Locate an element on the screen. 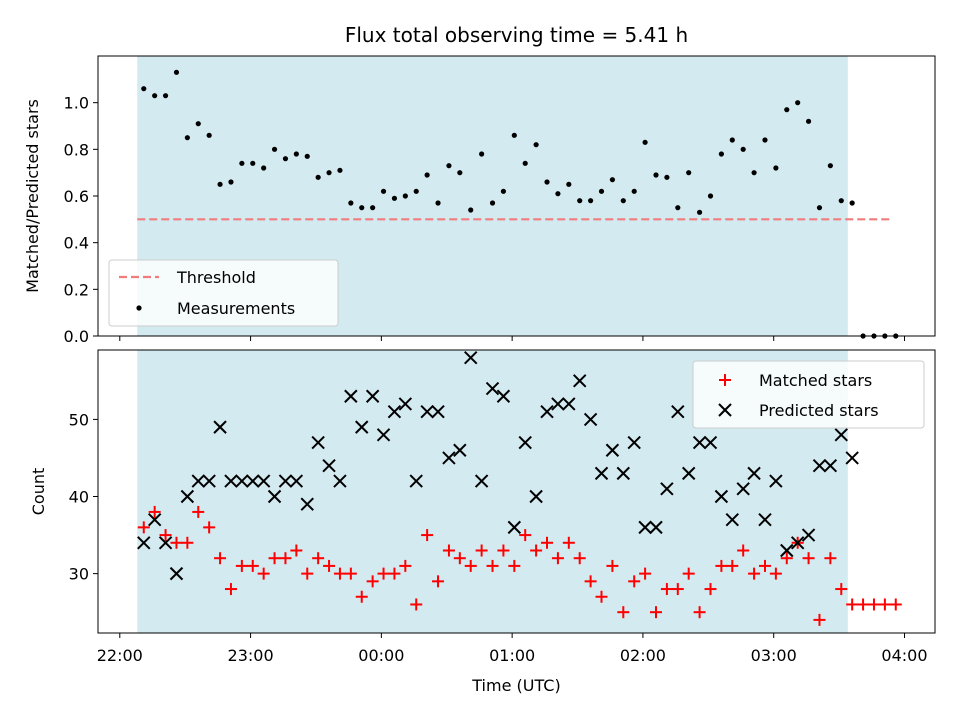 The height and width of the screenshot is (720, 960). bottom-y-axis-label: Count is located at coordinates (38, 492).